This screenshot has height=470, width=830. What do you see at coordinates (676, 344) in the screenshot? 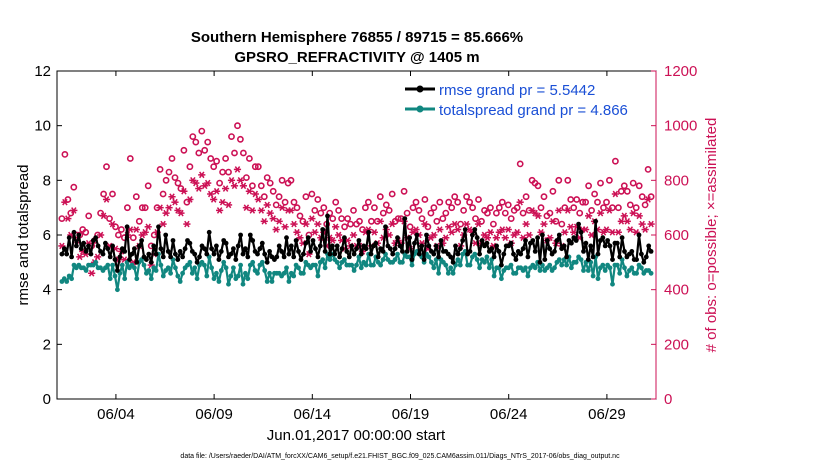
I see `y-right-tick-label: 200` at bounding box center [676, 344].